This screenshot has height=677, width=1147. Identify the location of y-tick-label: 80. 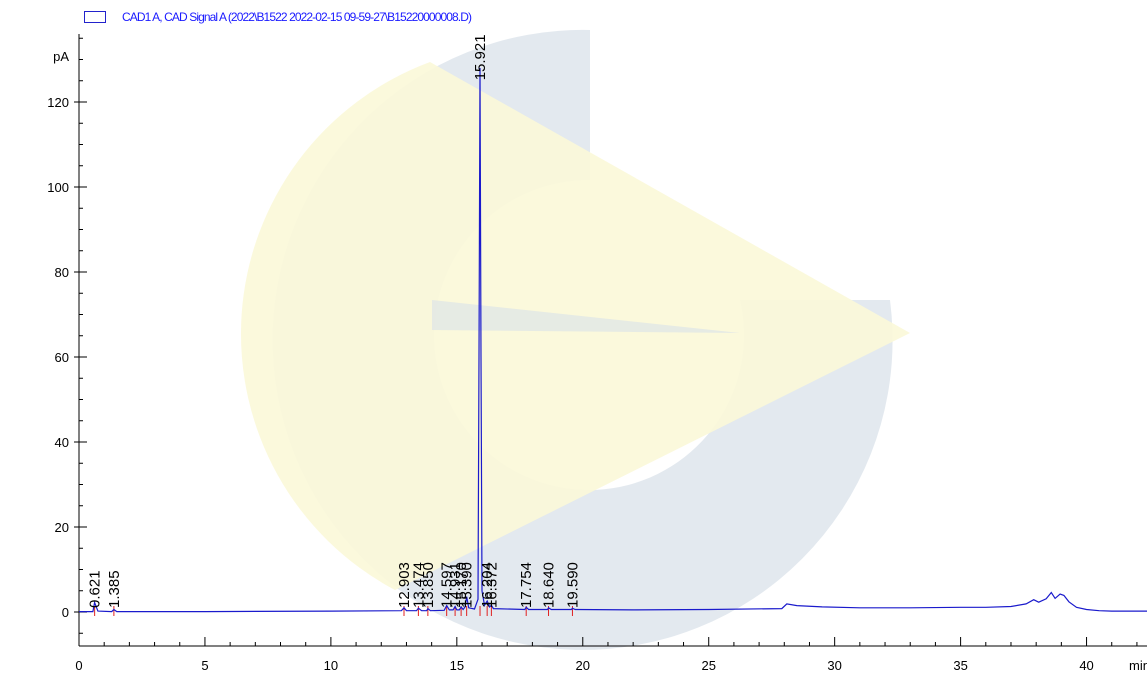
(62, 272).